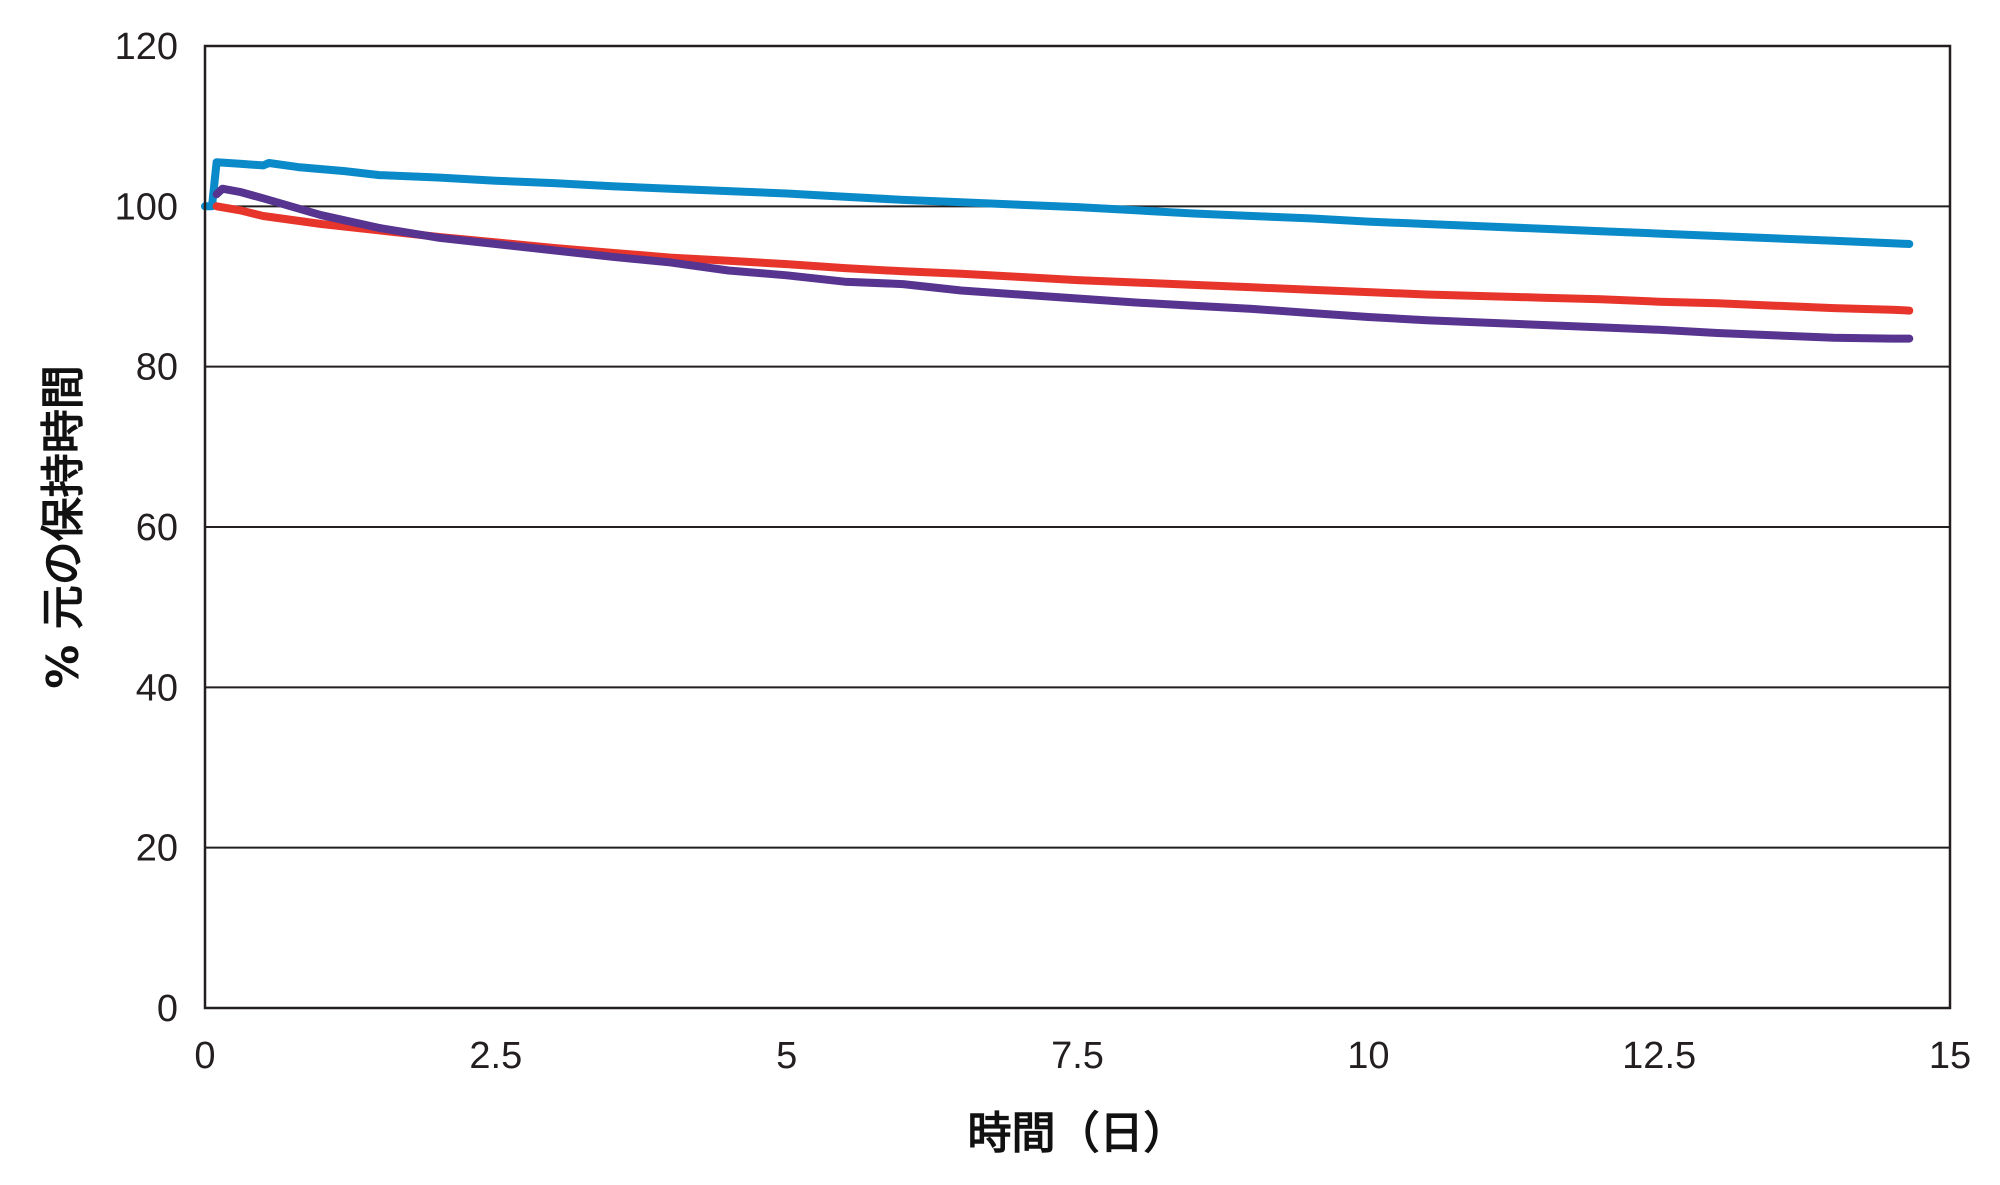 The image size is (2000, 1185). I want to click on y-axis-ticks: 0 20 40 60 80 100 120, so click(146, 528).